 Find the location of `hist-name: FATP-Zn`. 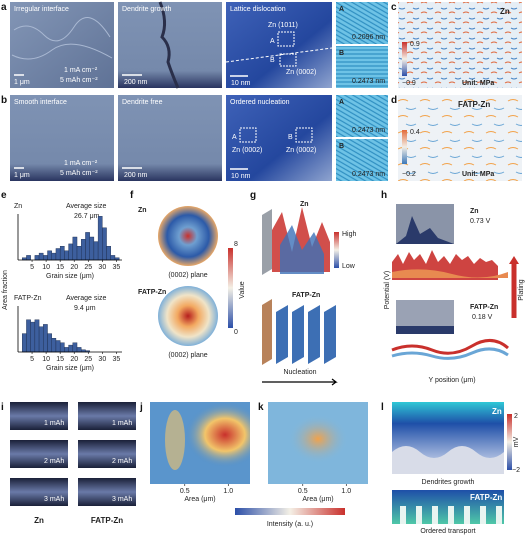

hist-name: FATP-Zn is located at coordinates (28, 298).